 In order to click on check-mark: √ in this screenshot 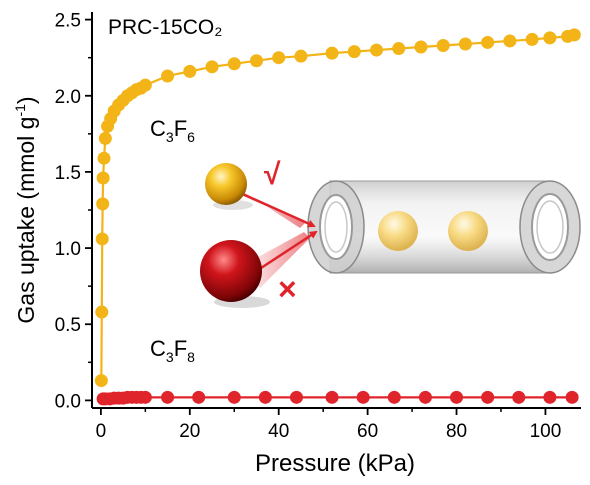, I will do `click(272, 174)`.